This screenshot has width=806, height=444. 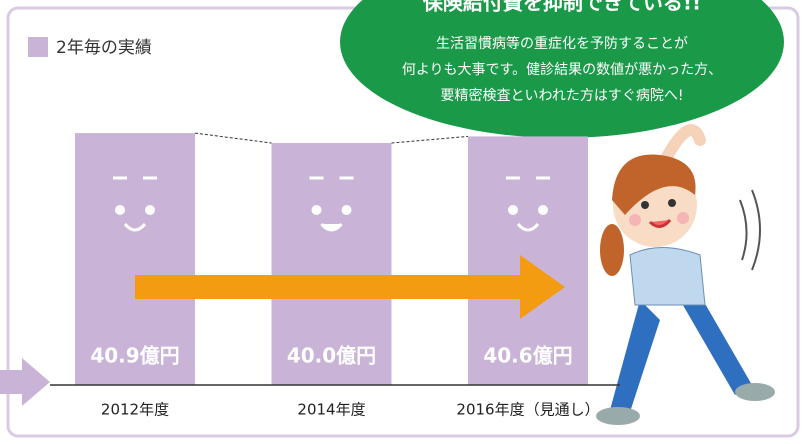 I want to click on bubble-text: 要精密検査といわれた方はすぐ病院へ!, so click(x=562, y=95).